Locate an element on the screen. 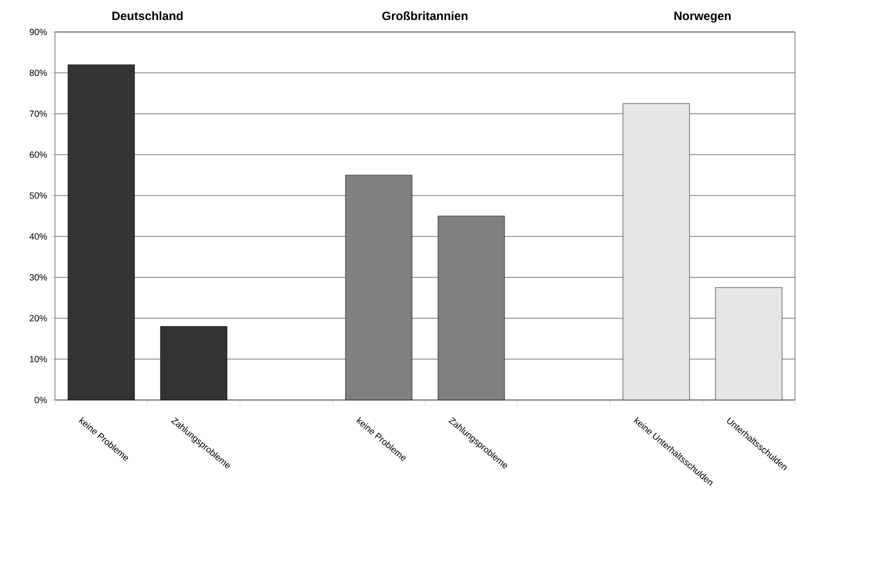 The height and width of the screenshot is (586, 887). text: Norwegen is located at coordinates (702, 17).